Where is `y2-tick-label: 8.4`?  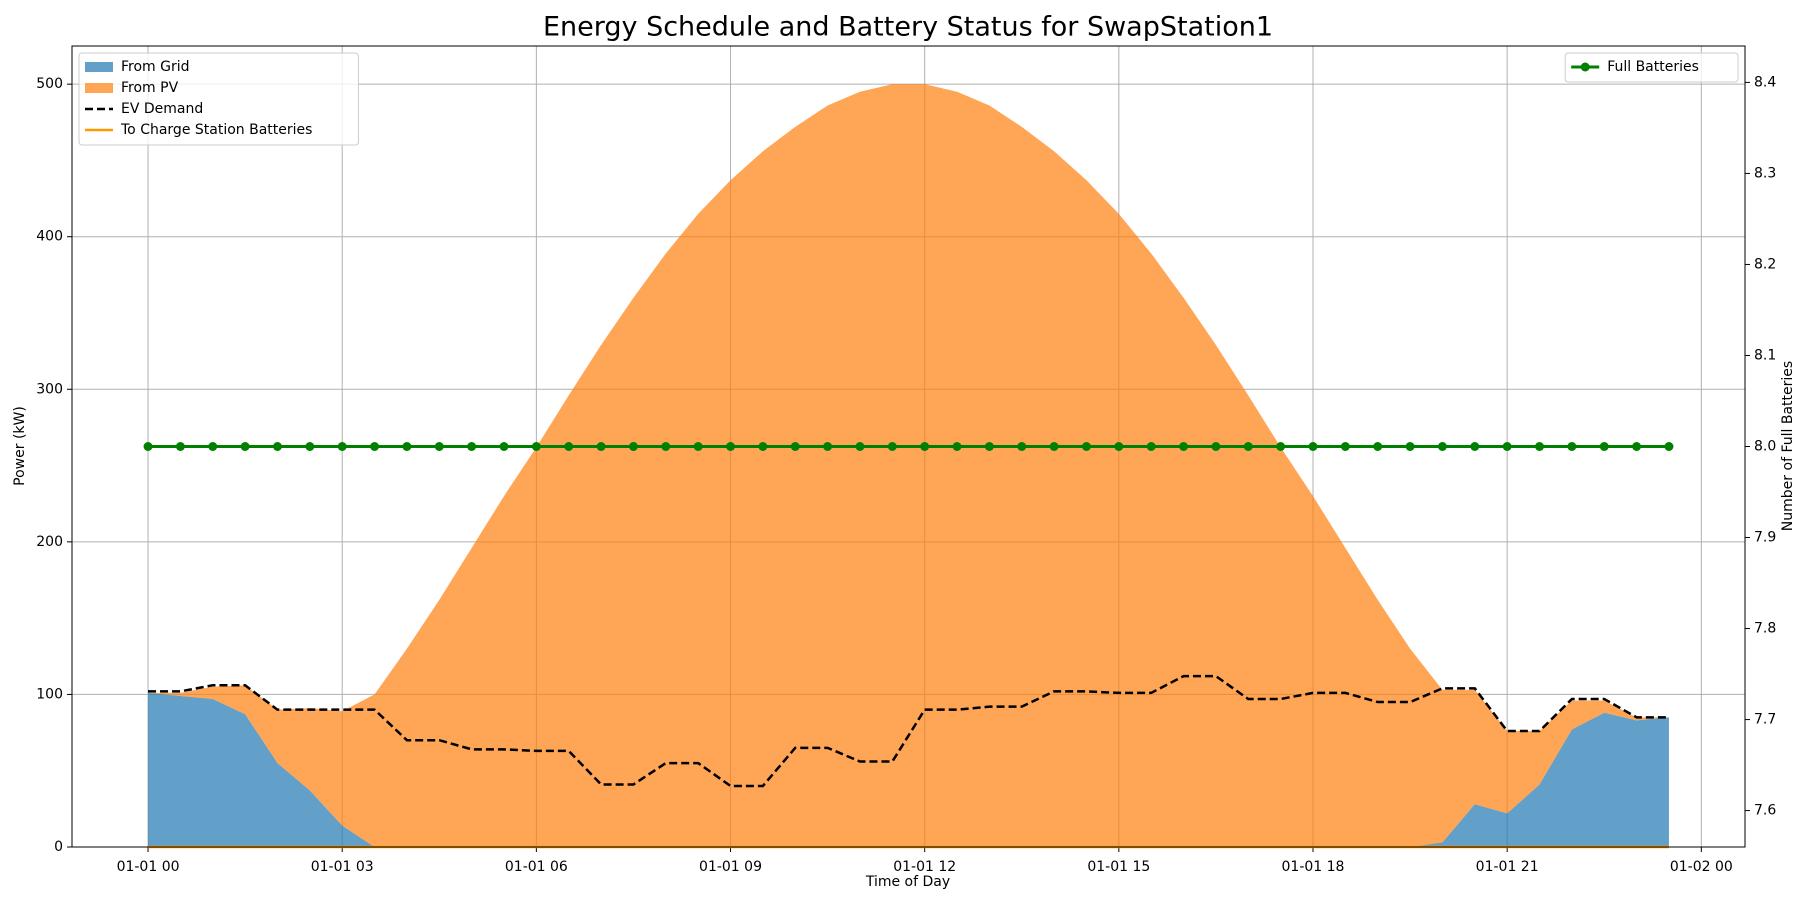 y2-tick-label: 8.4 is located at coordinates (1765, 82).